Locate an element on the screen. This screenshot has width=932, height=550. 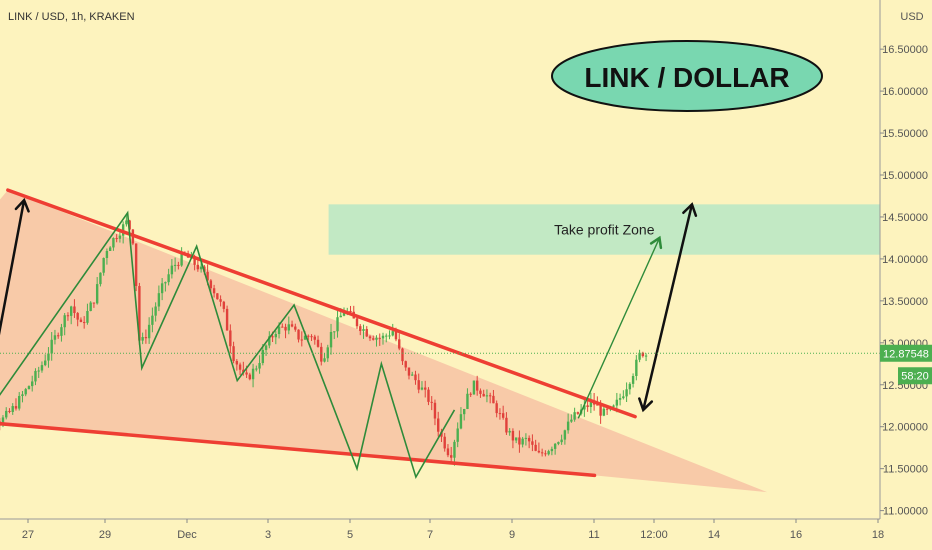
price-axis-panel is located at coordinates (906, 275).